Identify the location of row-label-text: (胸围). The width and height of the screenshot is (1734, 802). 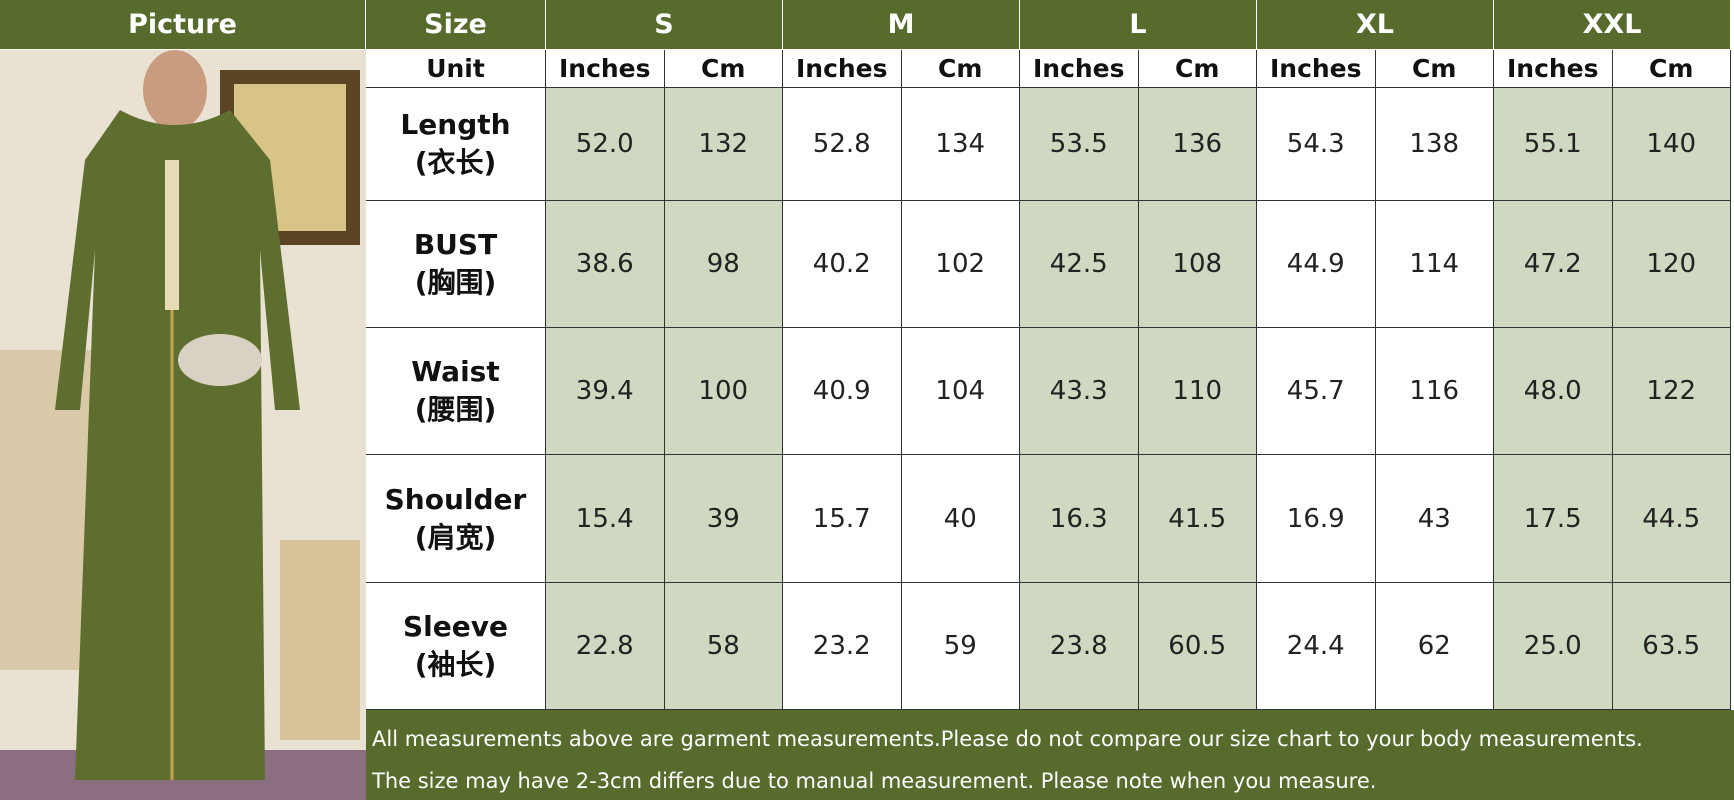
(455, 282).